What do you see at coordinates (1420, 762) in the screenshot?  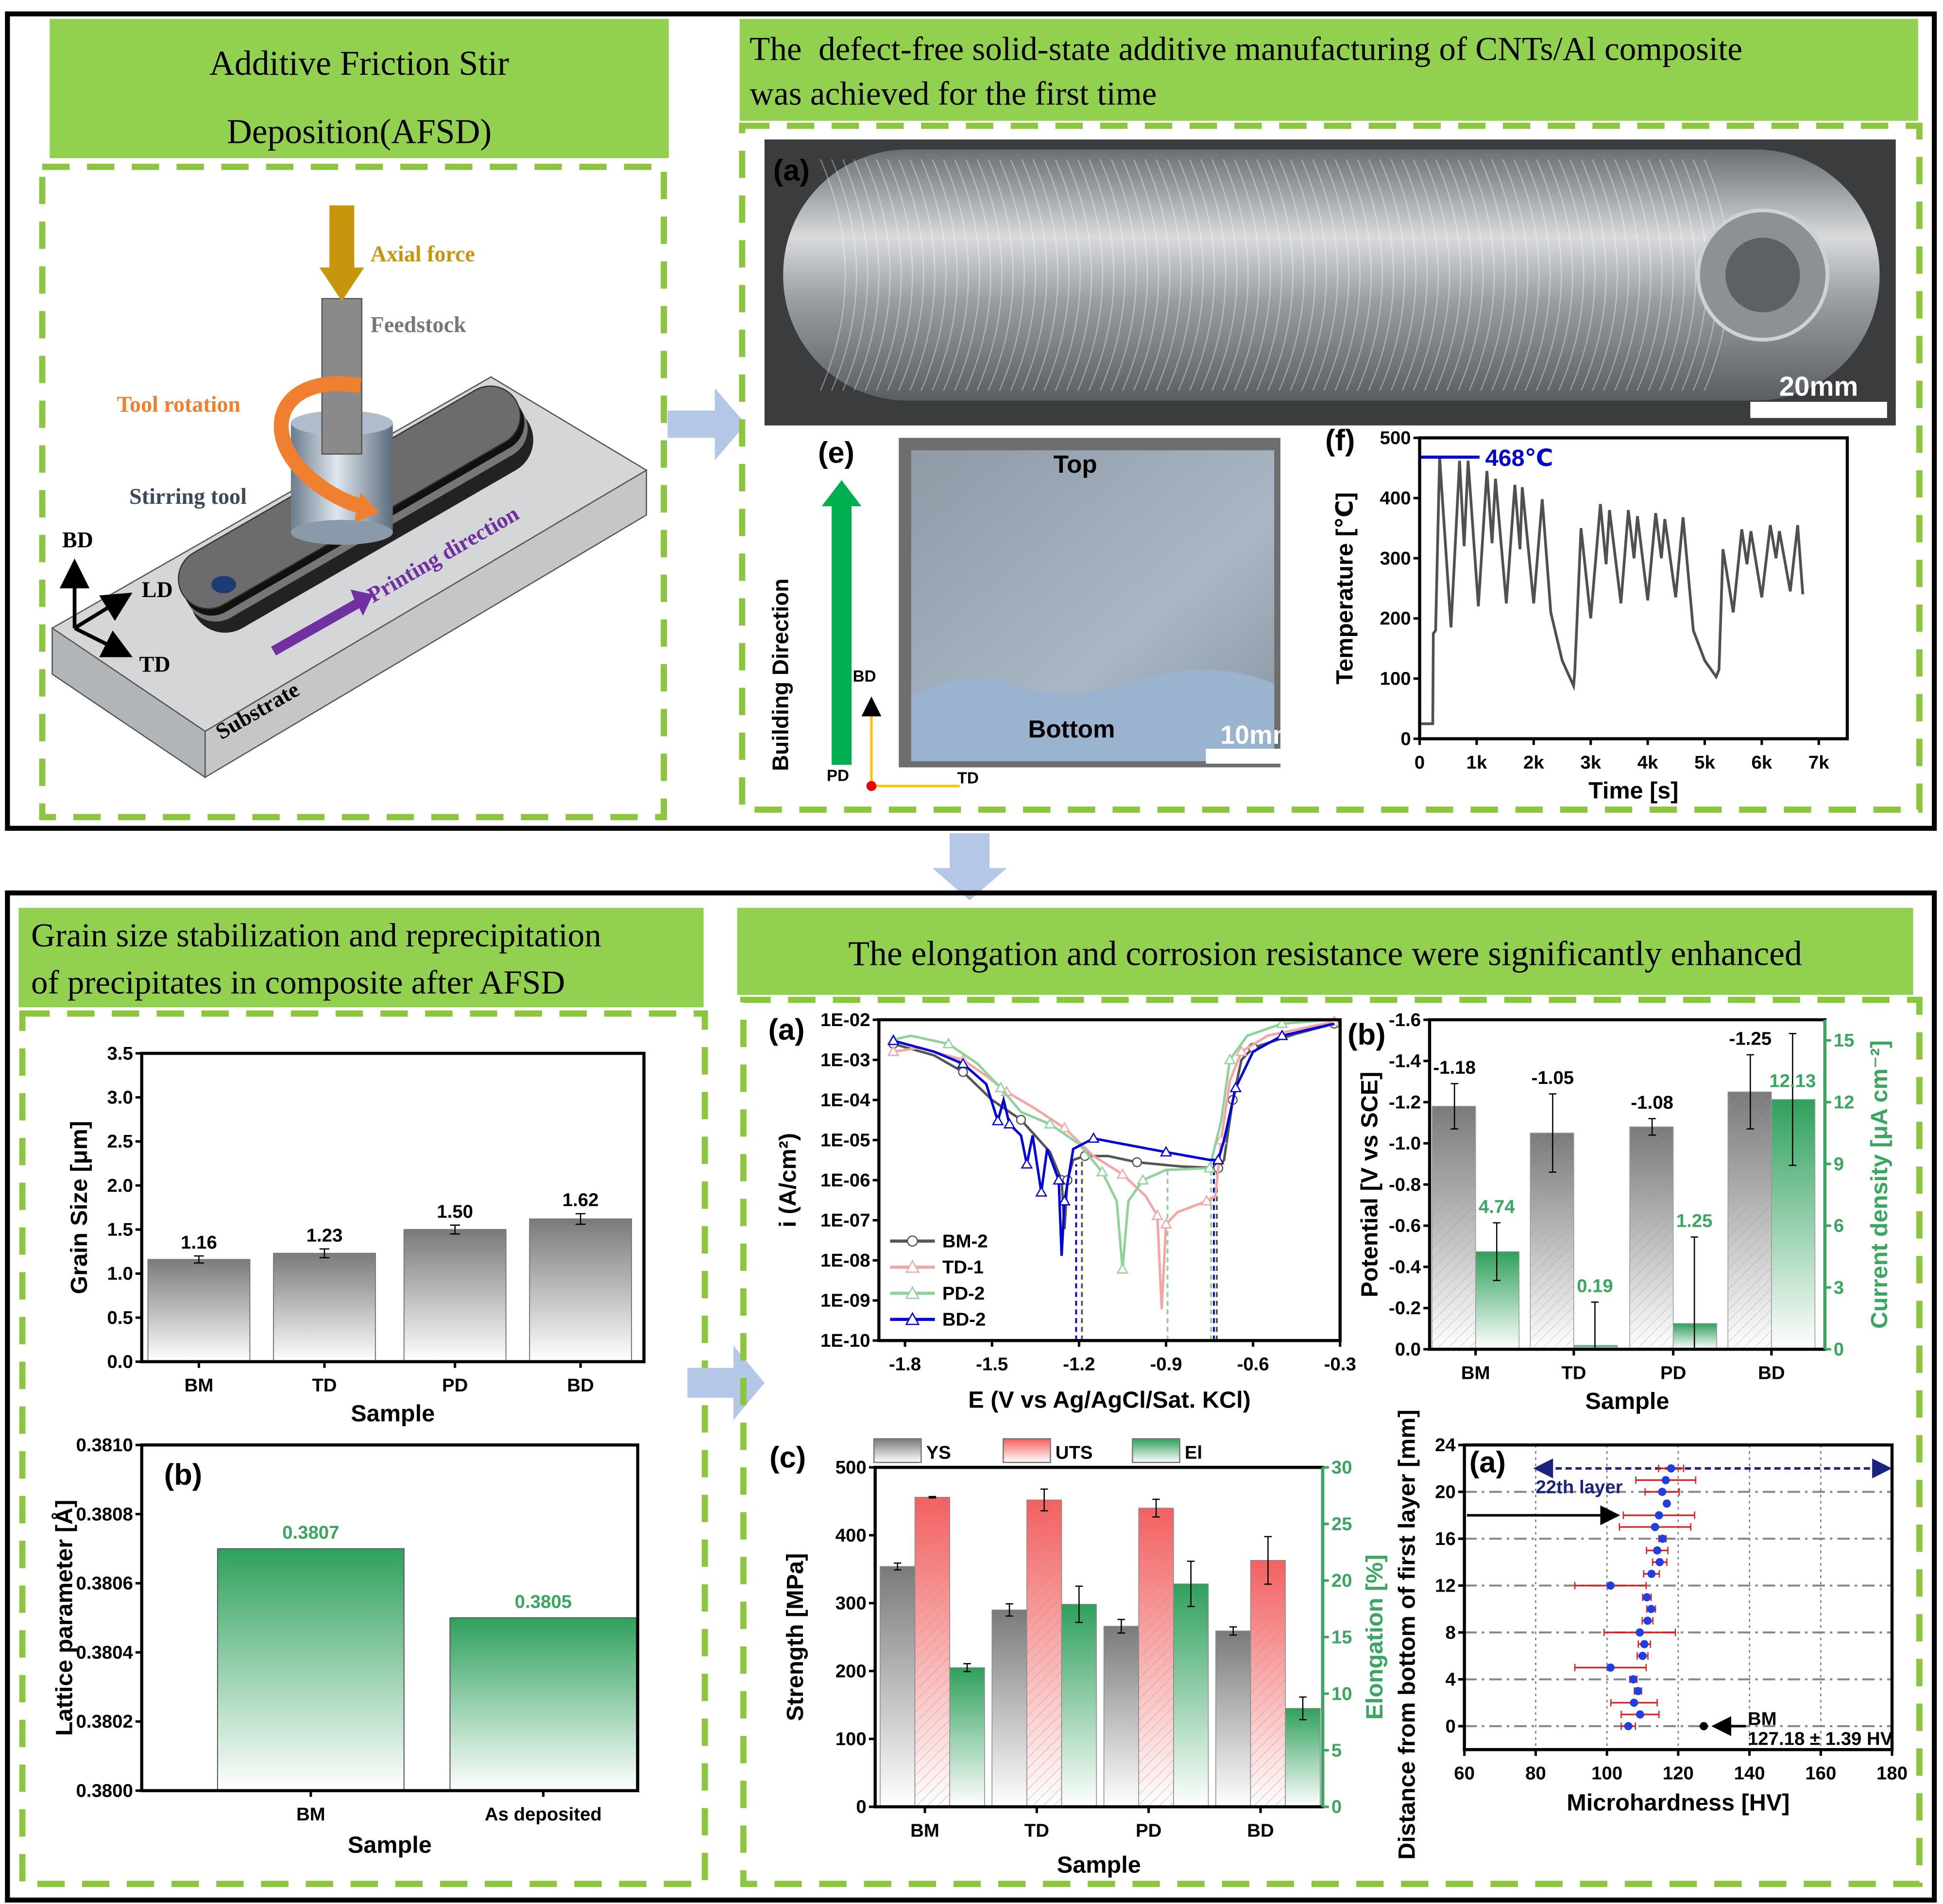 I see `x-tick-label: 0` at bounding box center [1420, 762].